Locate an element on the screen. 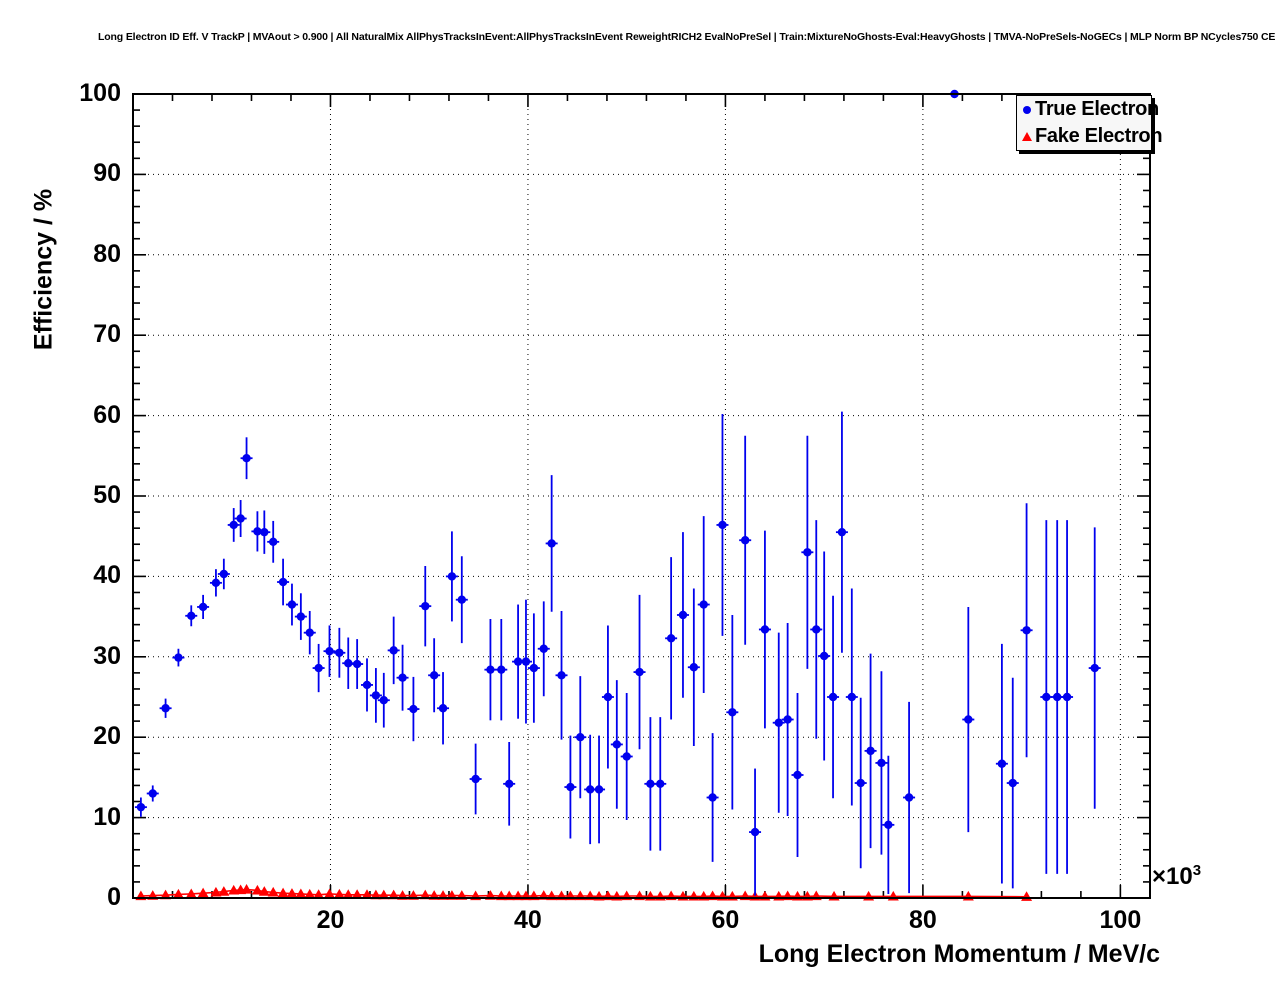  triangle-marker-icon is located at coordinates (1027, 136).